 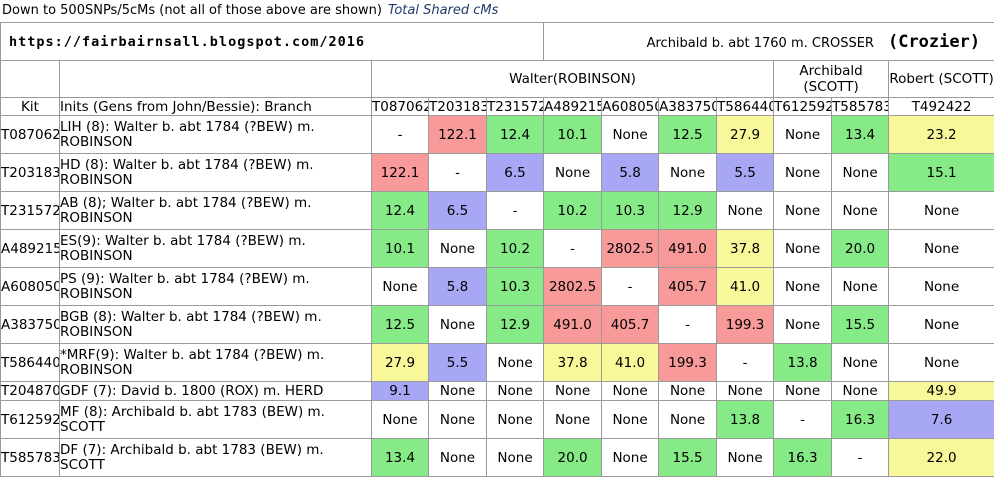 What do you see at coordinates (688, 286) in the screenshot?
I see `shared-cm-cell: 405.7` at bounding box center [688, 286].